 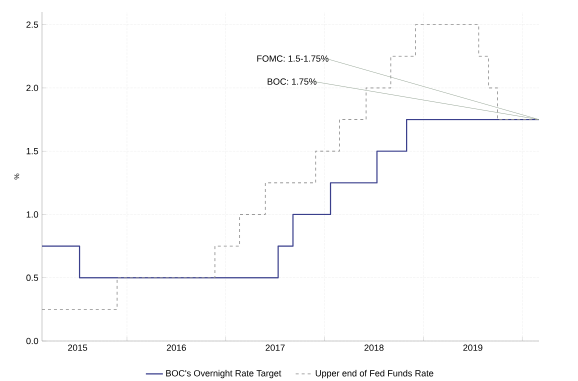 What do you see at coordinates (292, 81) in the screenshot?
I see `annotation: BOC: 1.75%` at bounding box center [292, 81].